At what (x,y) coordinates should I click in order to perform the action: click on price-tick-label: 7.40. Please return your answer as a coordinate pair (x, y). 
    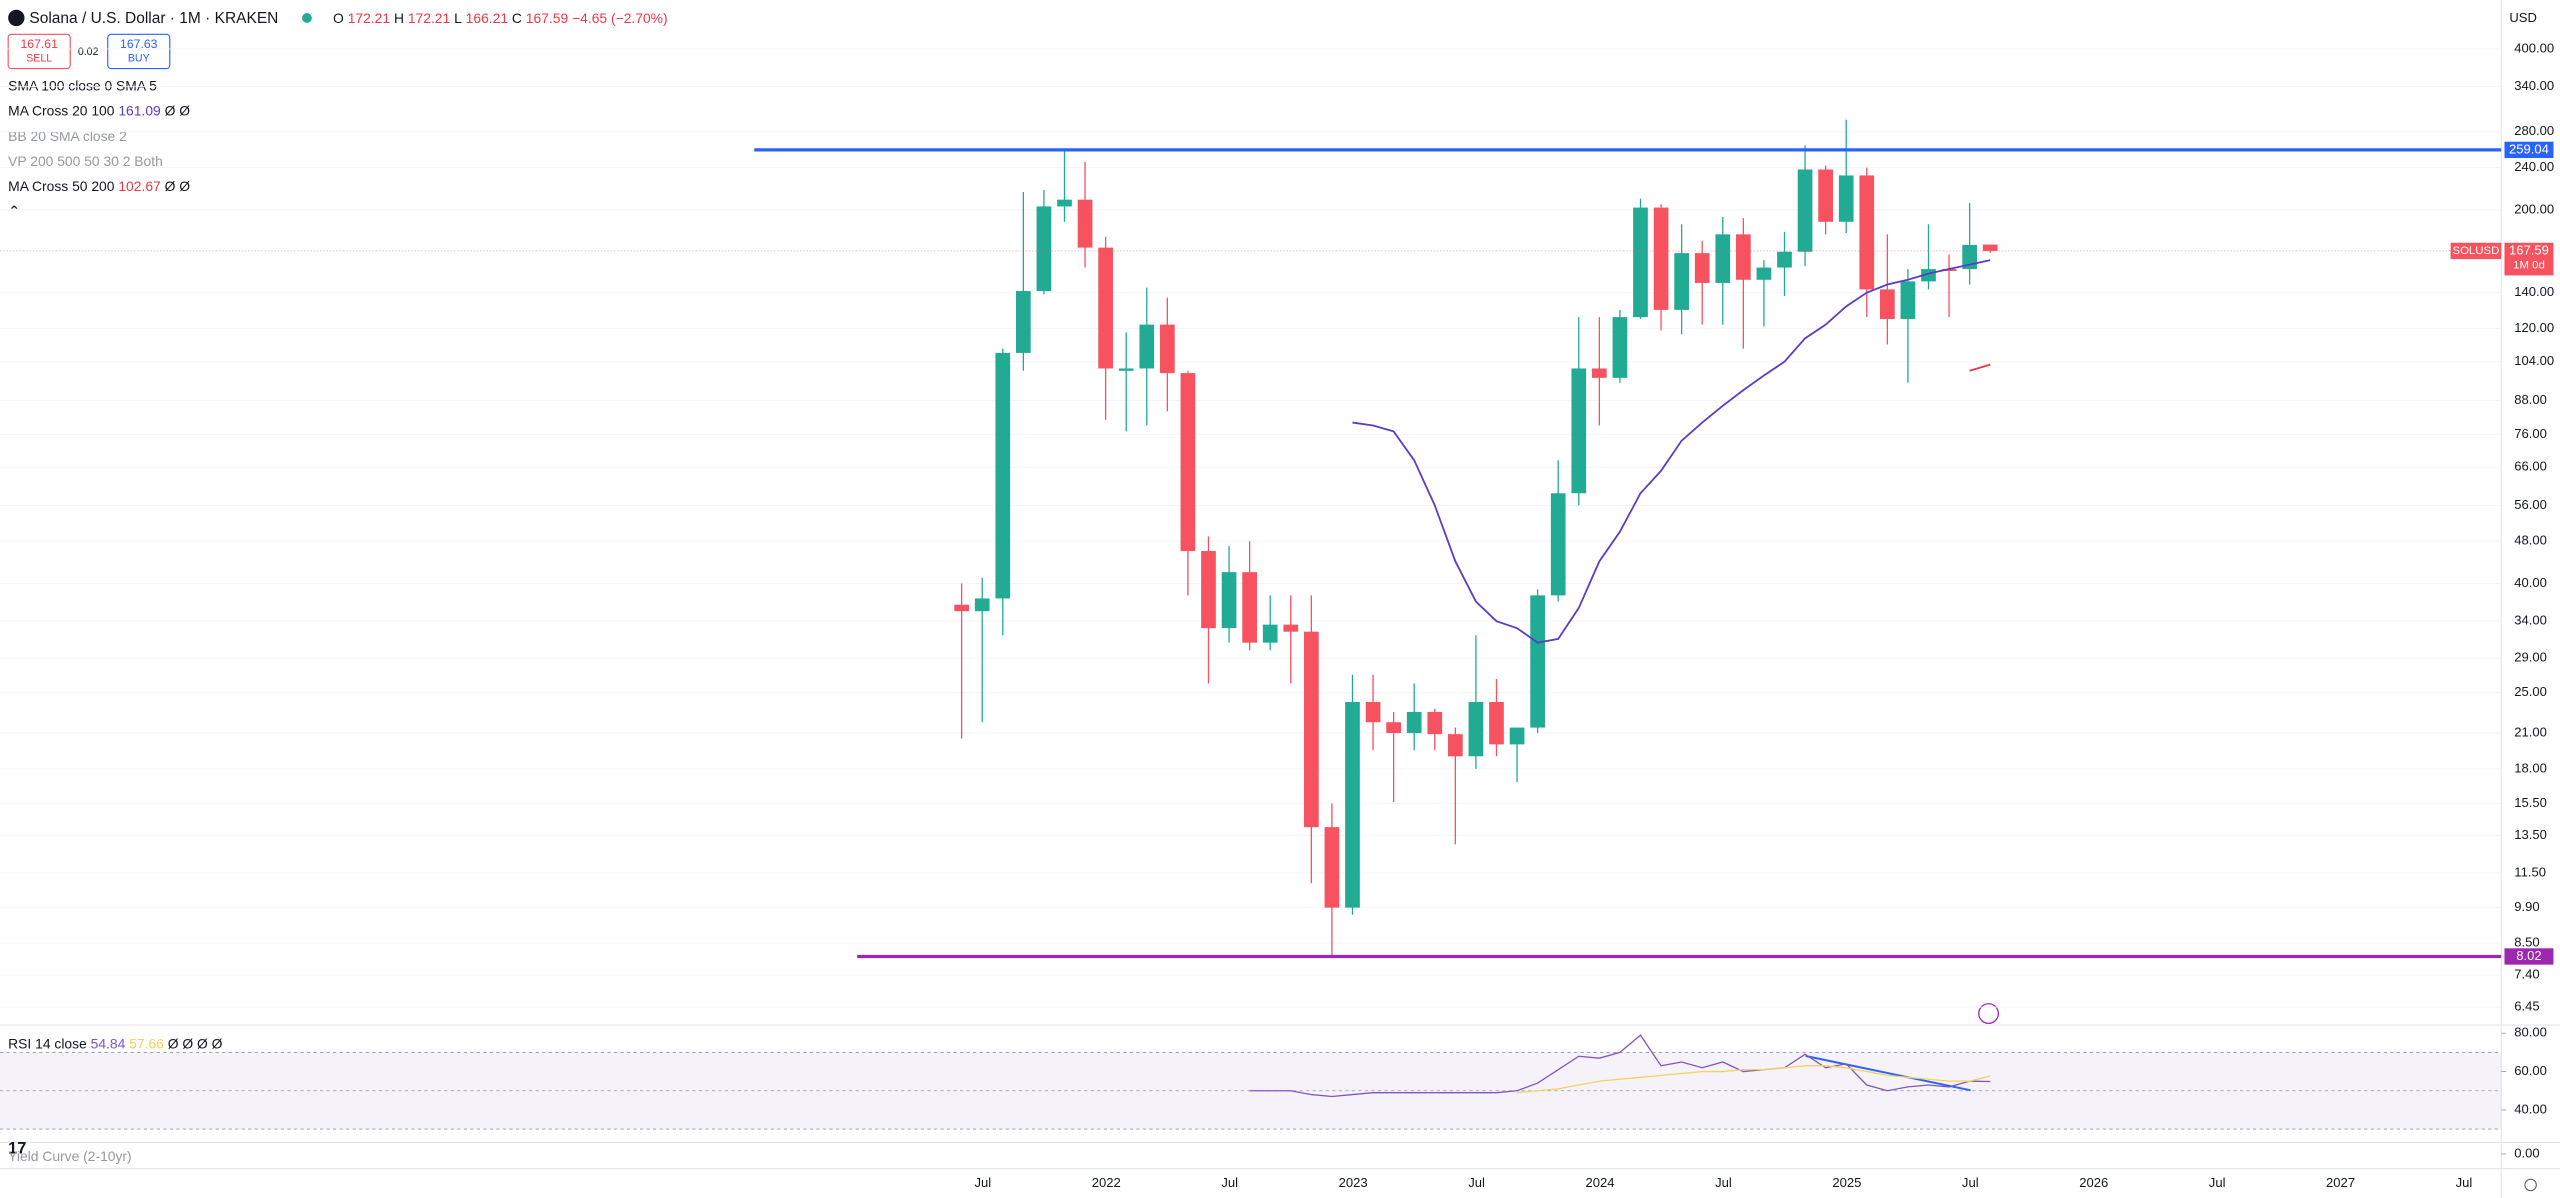
    Looking at the image, I should click on (2526, 974).